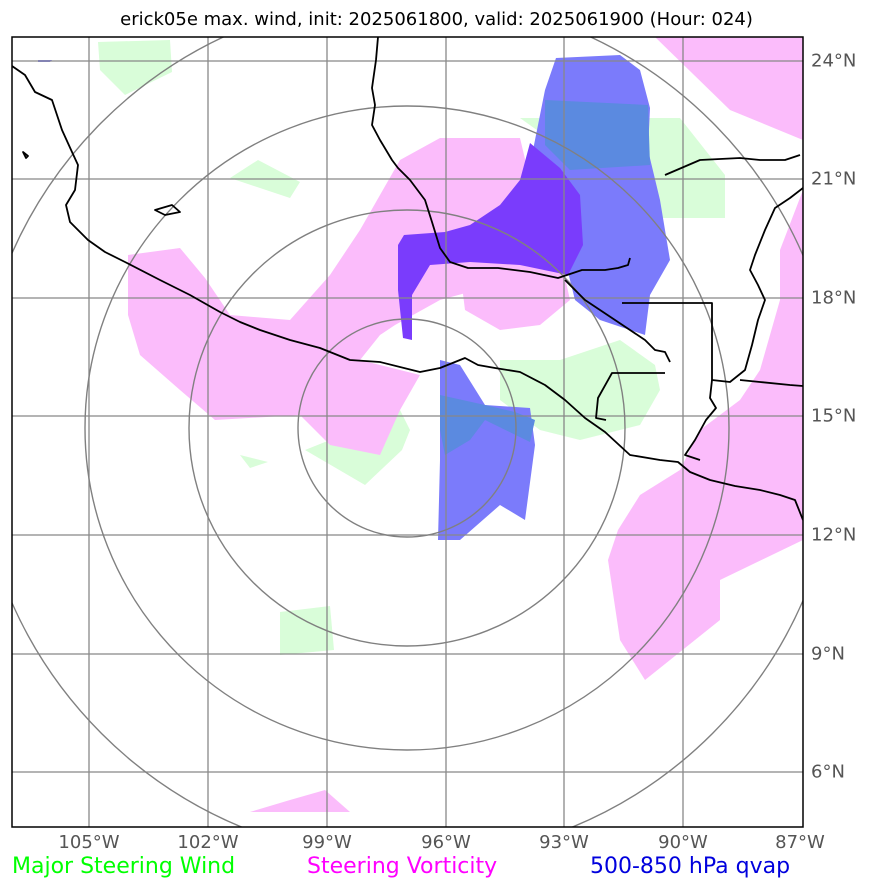  I want to click on lat-label: 6°N, so click(828, 772).